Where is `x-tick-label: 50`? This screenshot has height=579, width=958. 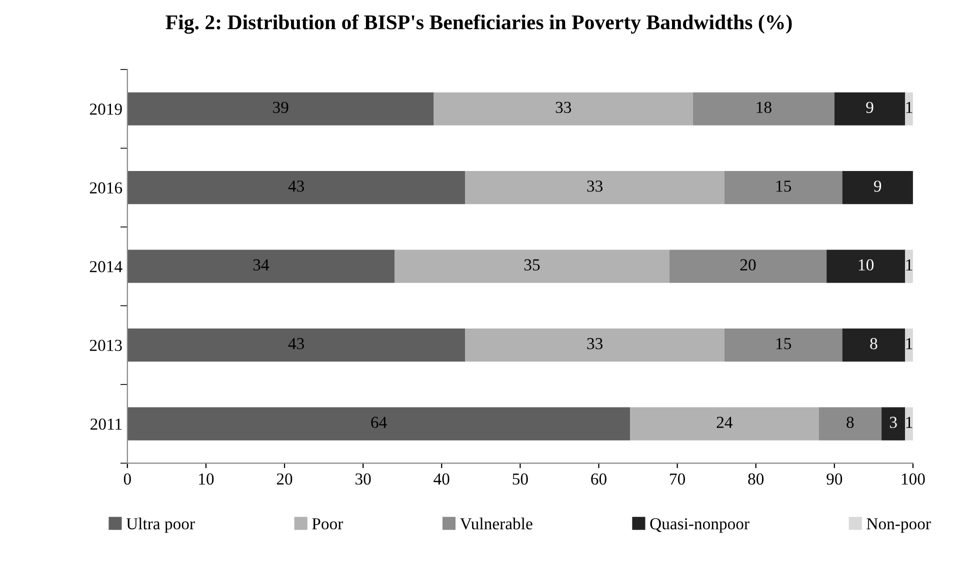
x-tick-label: 50 is located at coordinates (520, 479).